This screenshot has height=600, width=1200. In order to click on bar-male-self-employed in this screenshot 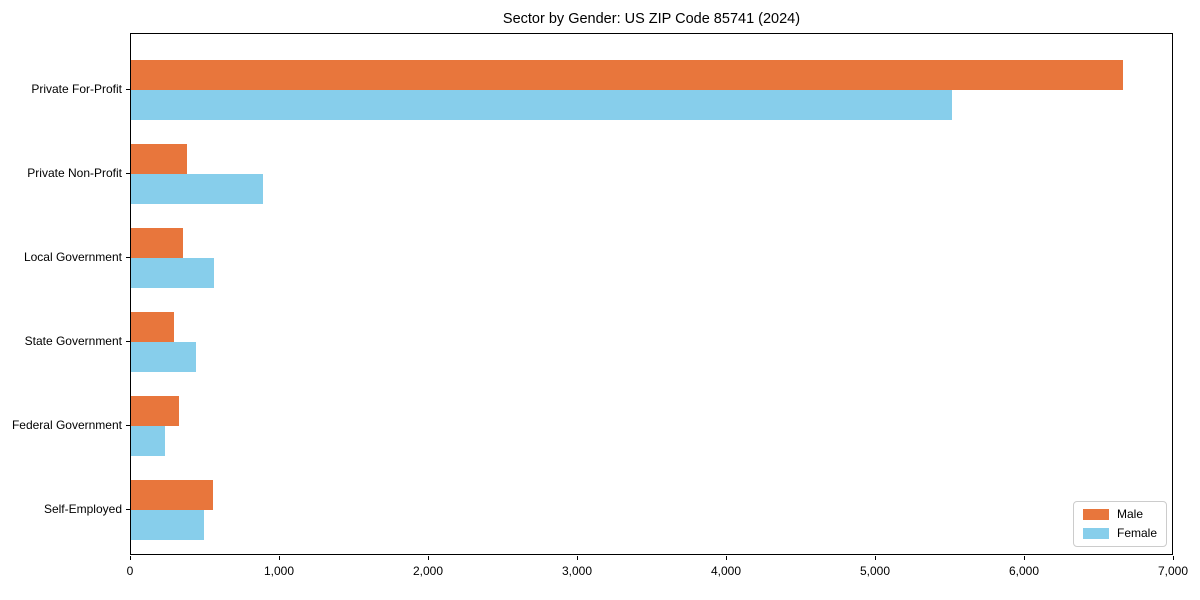, I will do `click(172, 495)`.